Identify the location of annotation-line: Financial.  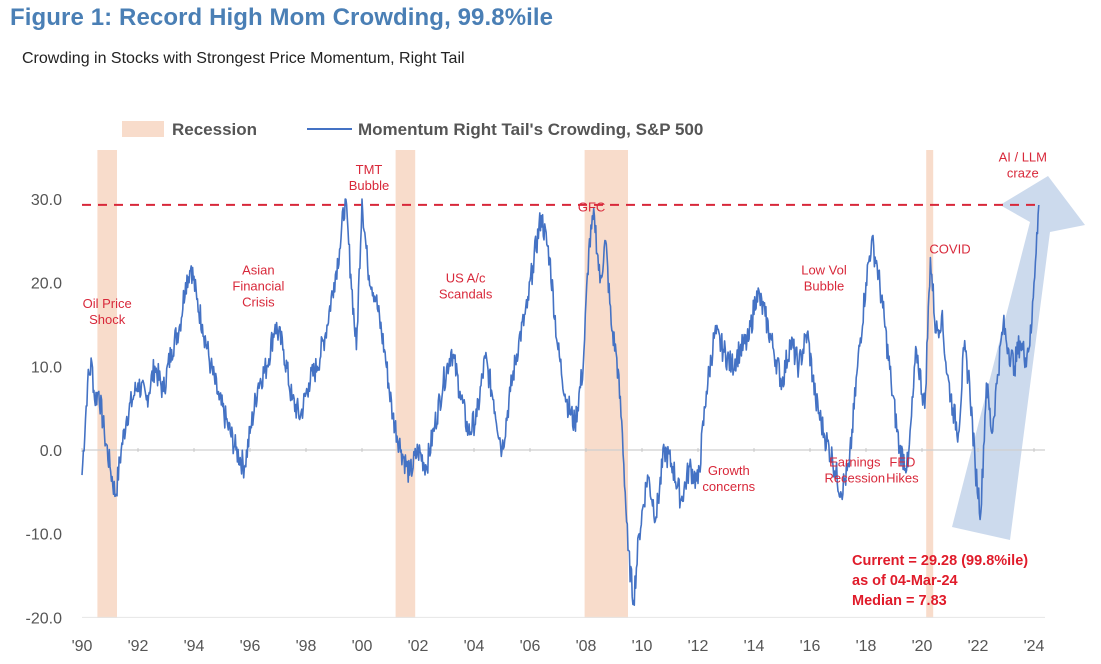
(258, 285).